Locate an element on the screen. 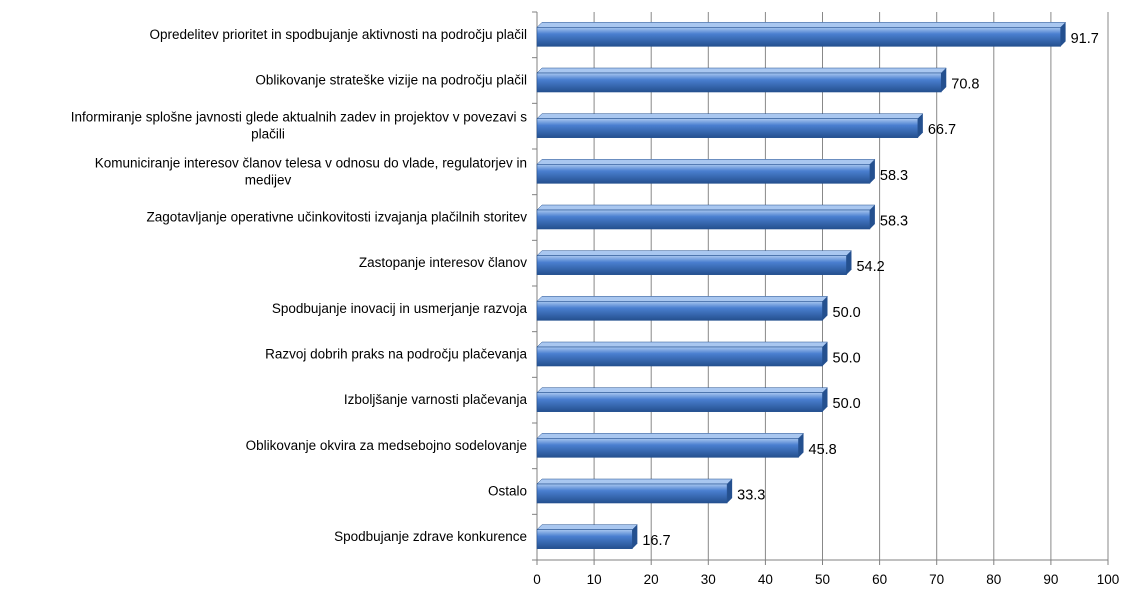 This screenshot has width=1122, height=593. data-label: 33.3 is located at coordinates (751, 496).